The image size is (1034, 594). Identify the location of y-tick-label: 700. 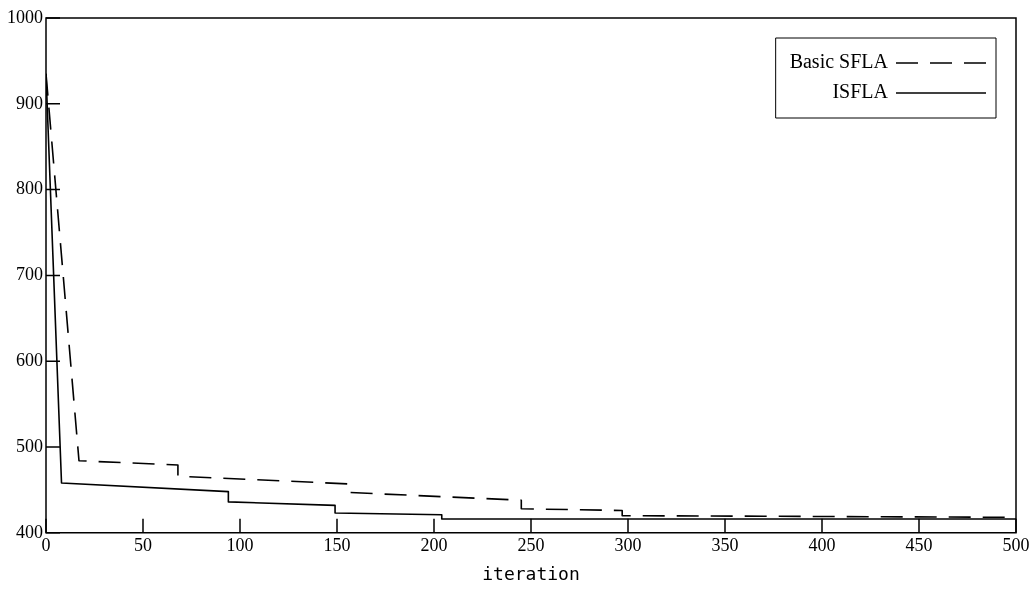
(29, 274).